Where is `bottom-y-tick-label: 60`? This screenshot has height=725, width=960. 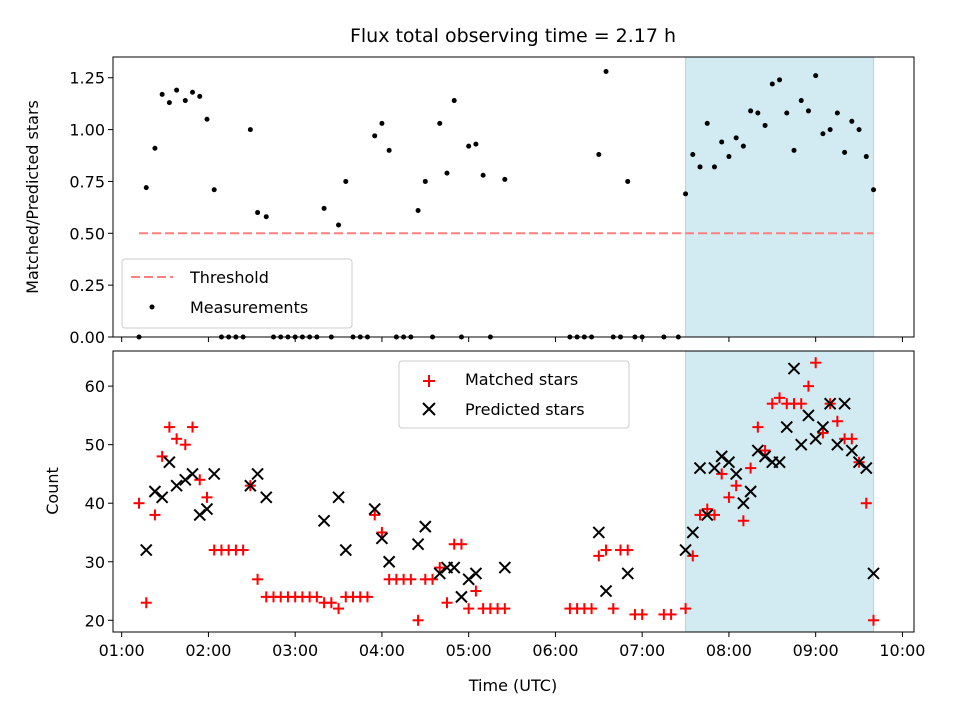 bottom-y-tick-label: 60 is located at coordinates (95, 386).